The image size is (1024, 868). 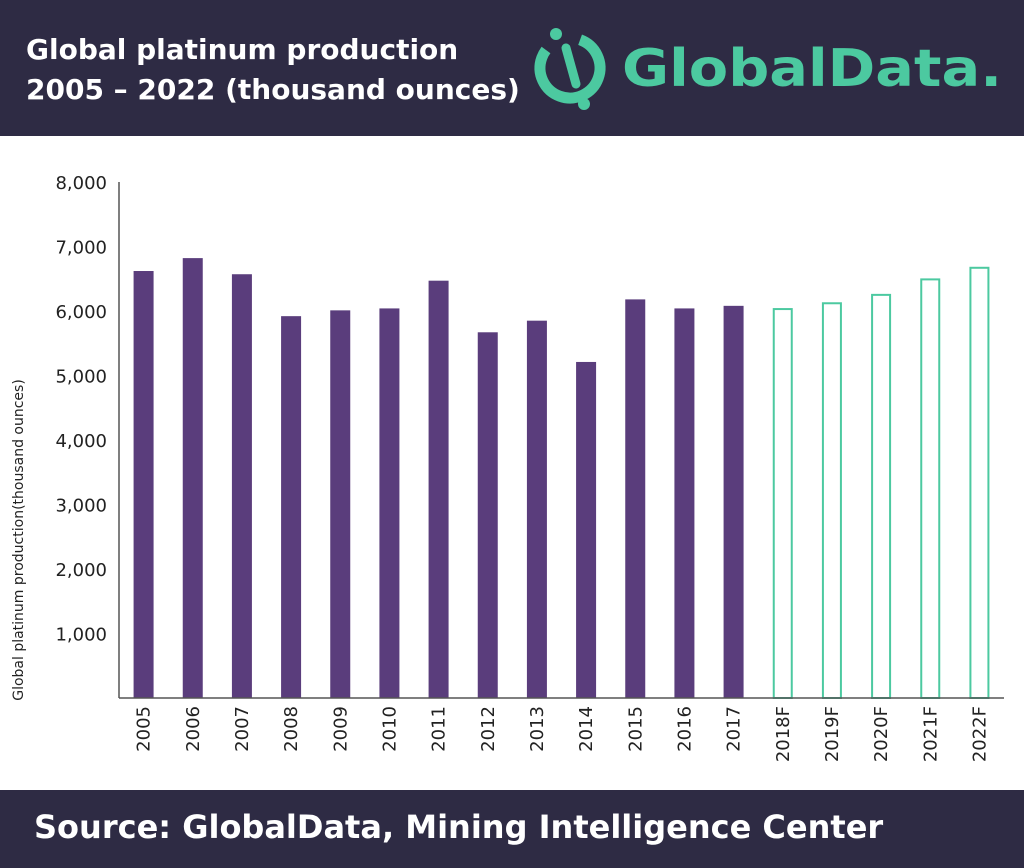 I want to click on y-tick-label: 7,000, so click(x=81, y=248).